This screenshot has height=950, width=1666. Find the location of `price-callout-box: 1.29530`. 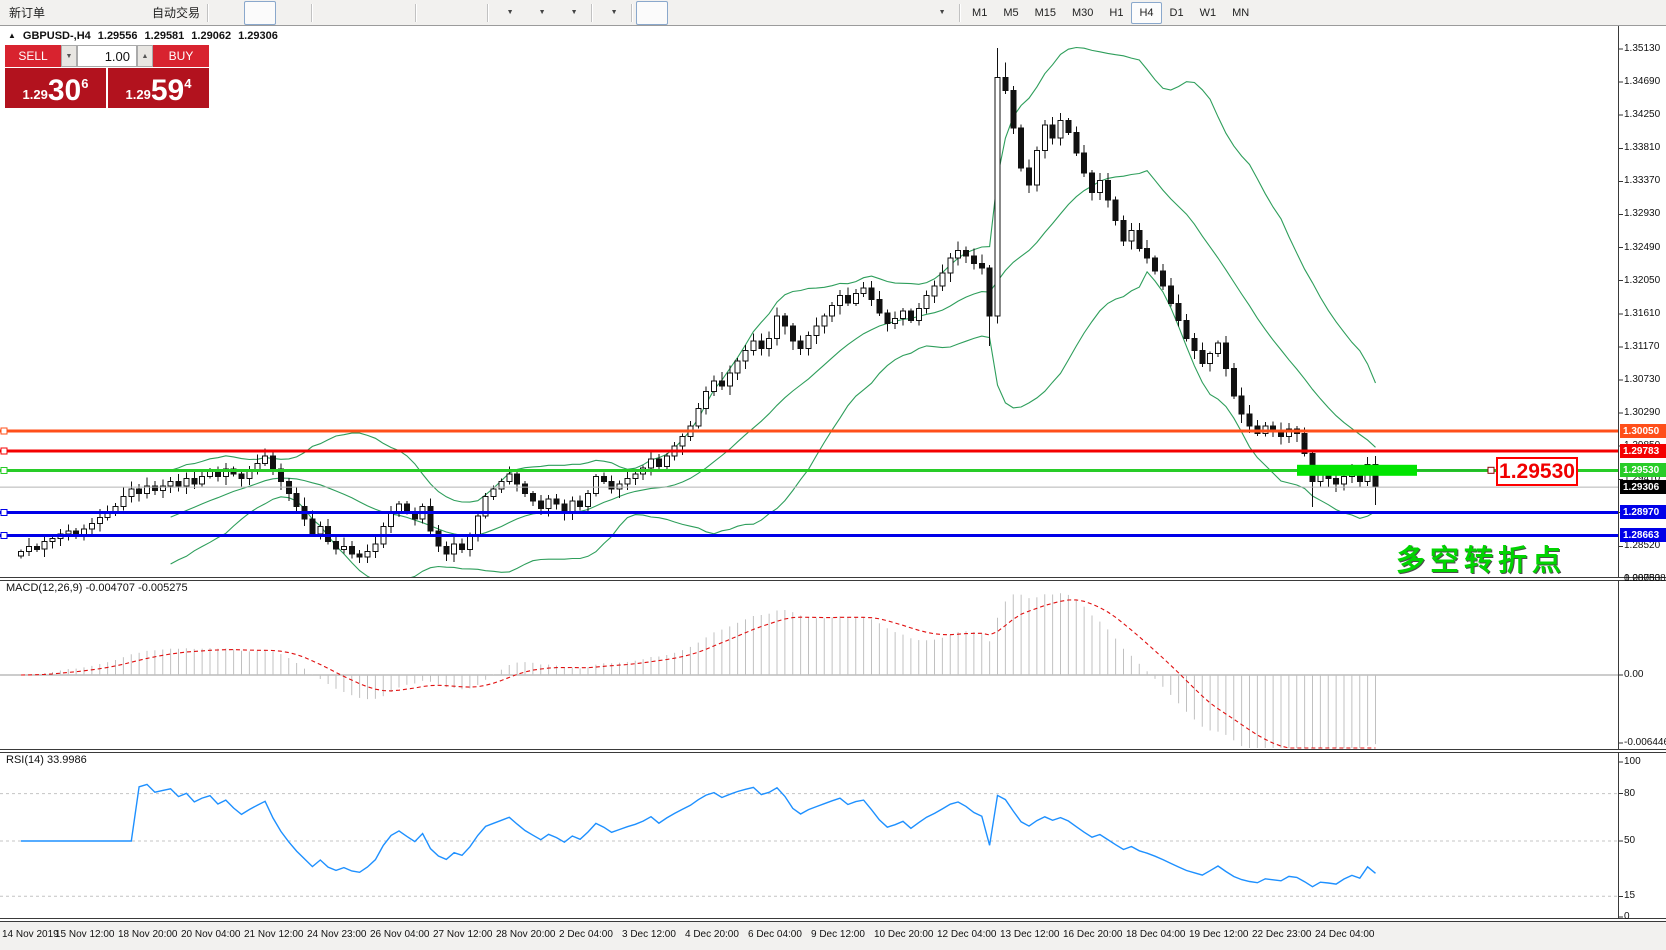

price-callout-box: 1.29530 is located at coordinates (1537, 471).